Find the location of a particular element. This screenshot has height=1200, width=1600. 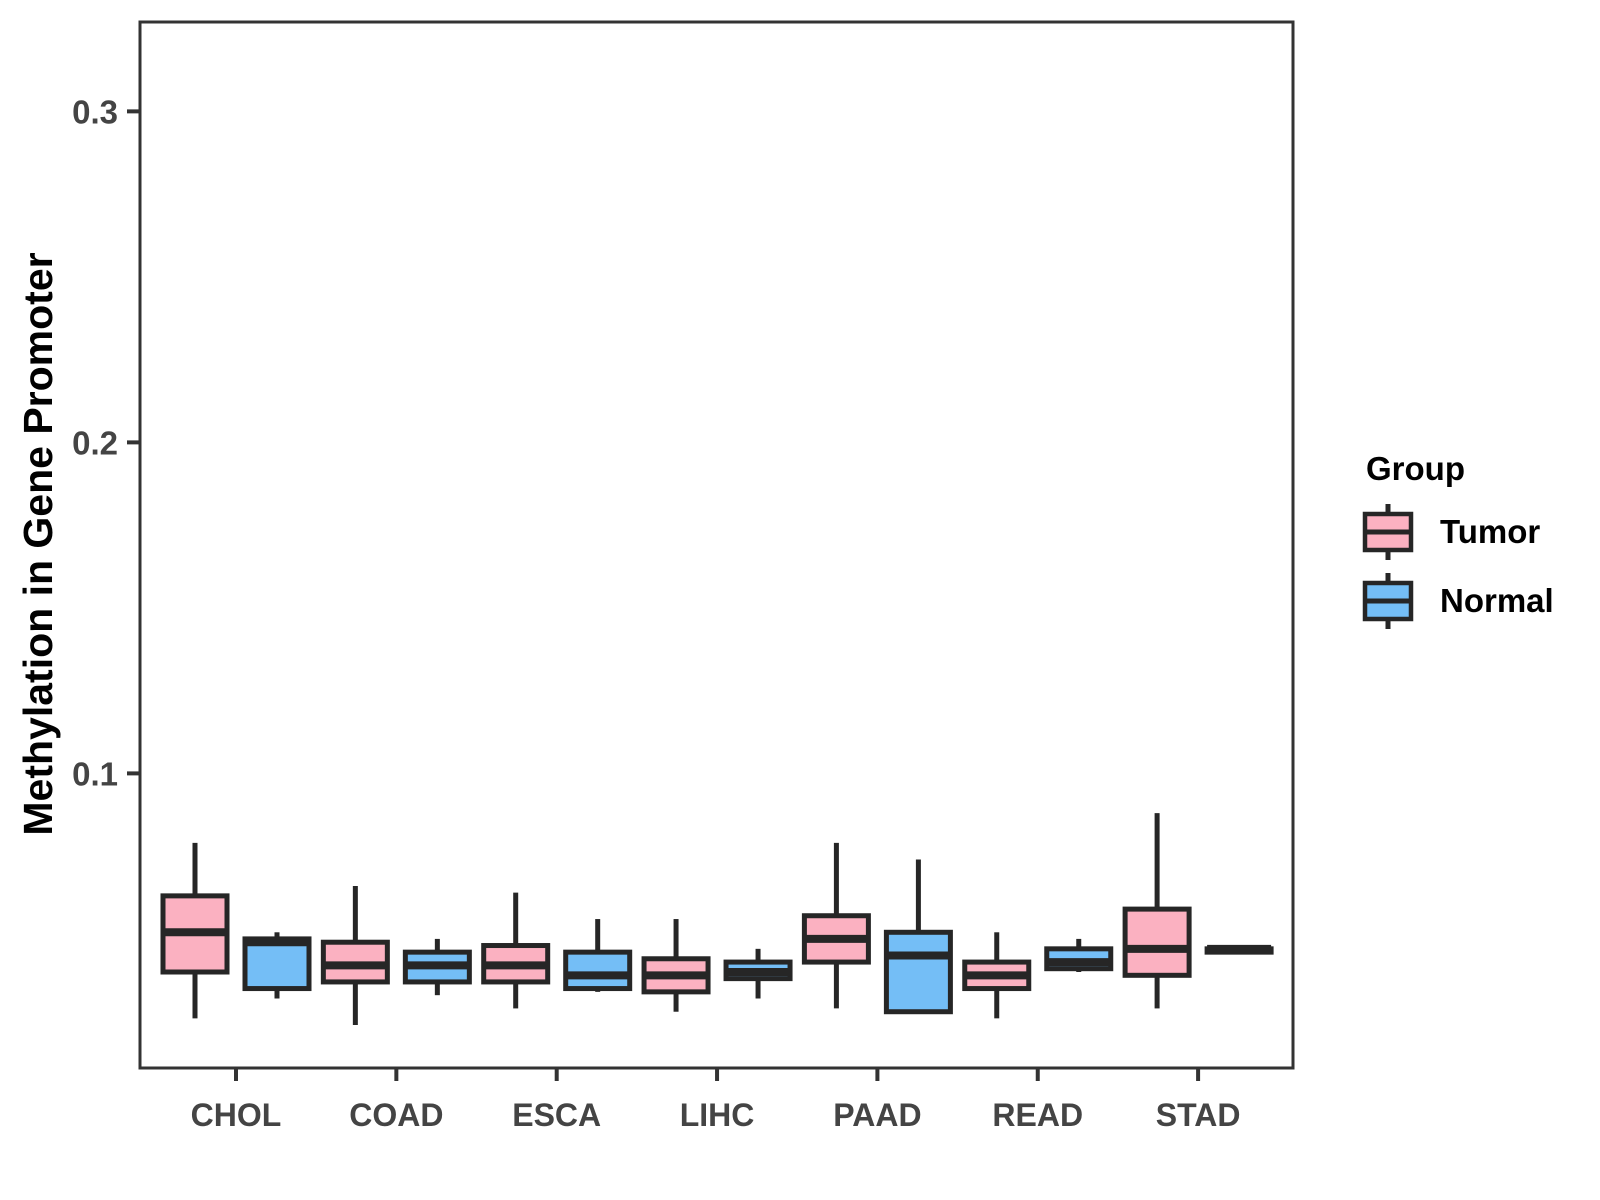

boxplot-COAD-Tumor is located at coordinates (355, 955).